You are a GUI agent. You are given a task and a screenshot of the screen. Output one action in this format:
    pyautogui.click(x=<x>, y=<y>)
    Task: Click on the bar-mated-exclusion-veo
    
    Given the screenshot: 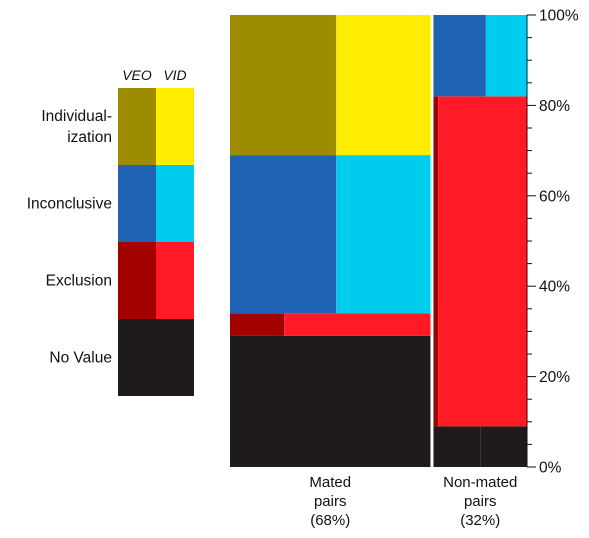 What is the action you would take?
    pyautogui.click(x=257, y=324)
    